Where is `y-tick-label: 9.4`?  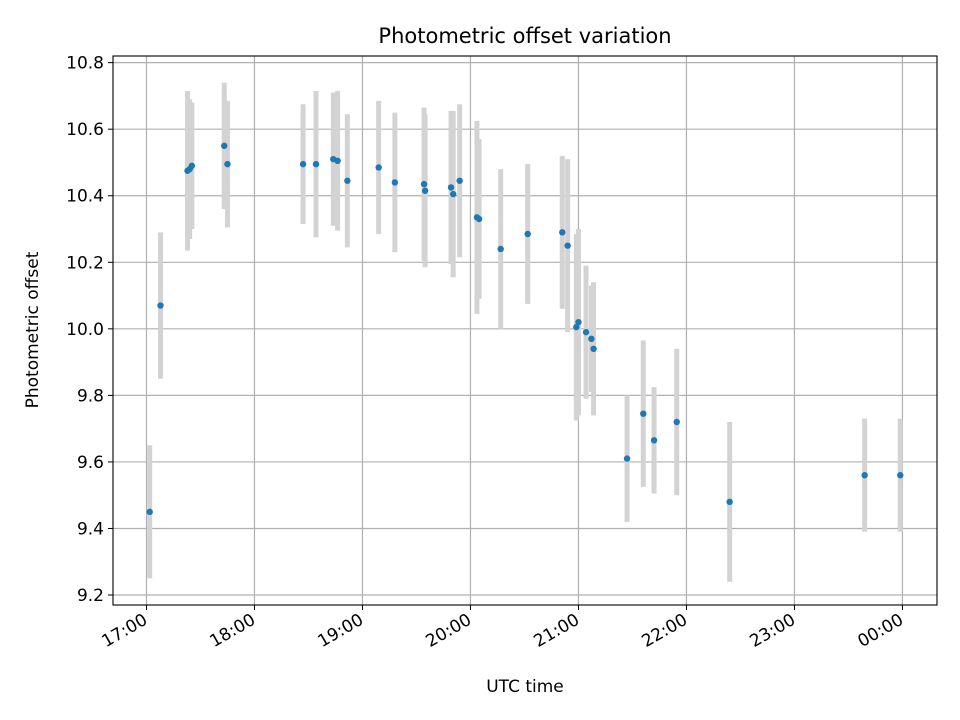 y-tick-label: 9.4 is located at coordinates (90, 529).